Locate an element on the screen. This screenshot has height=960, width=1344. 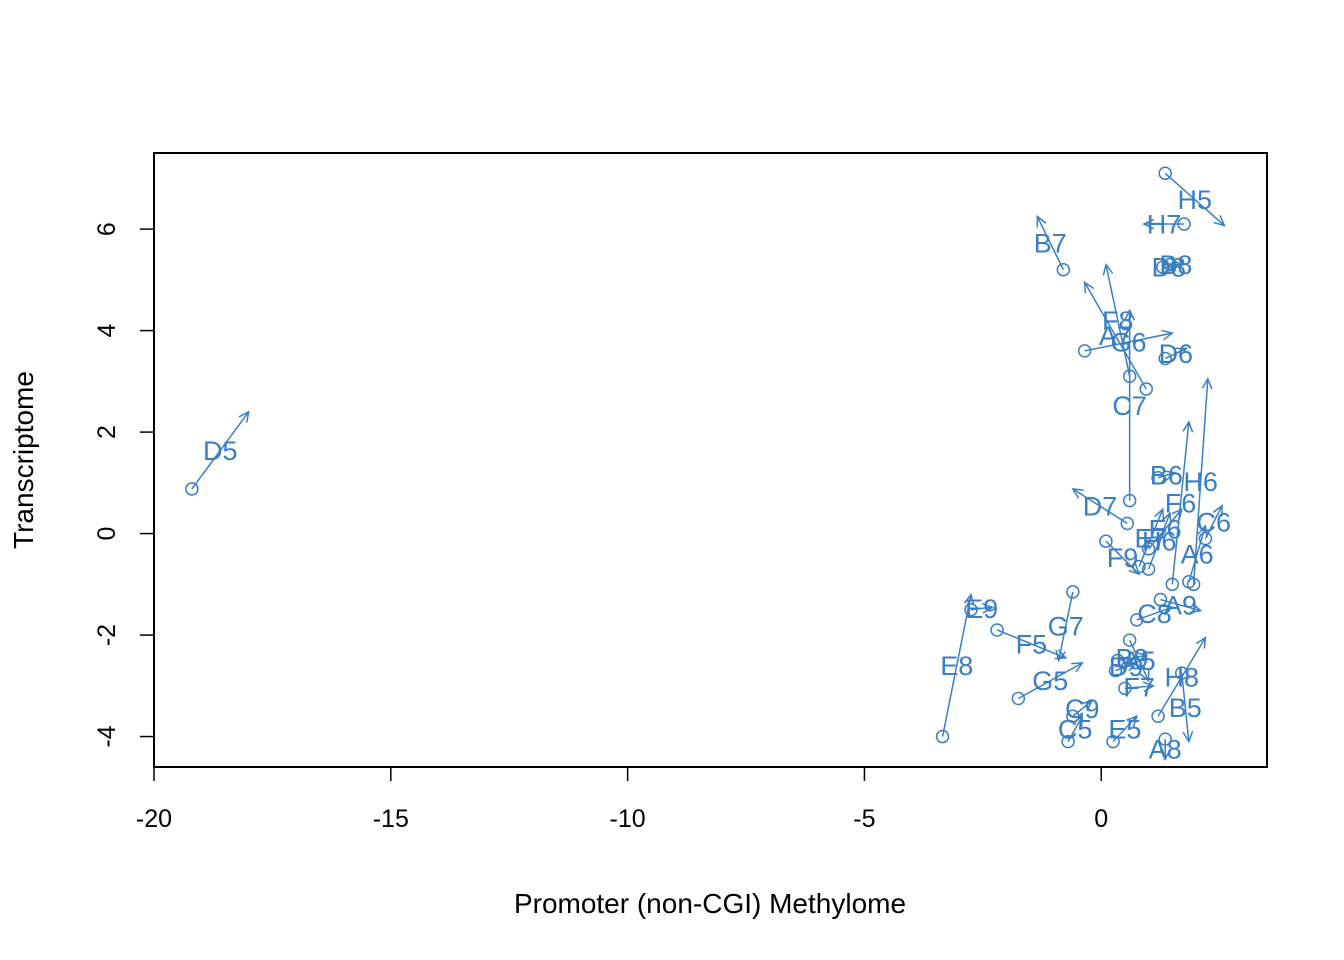
sample-label: D7 is located at coordinates (1100, 507).